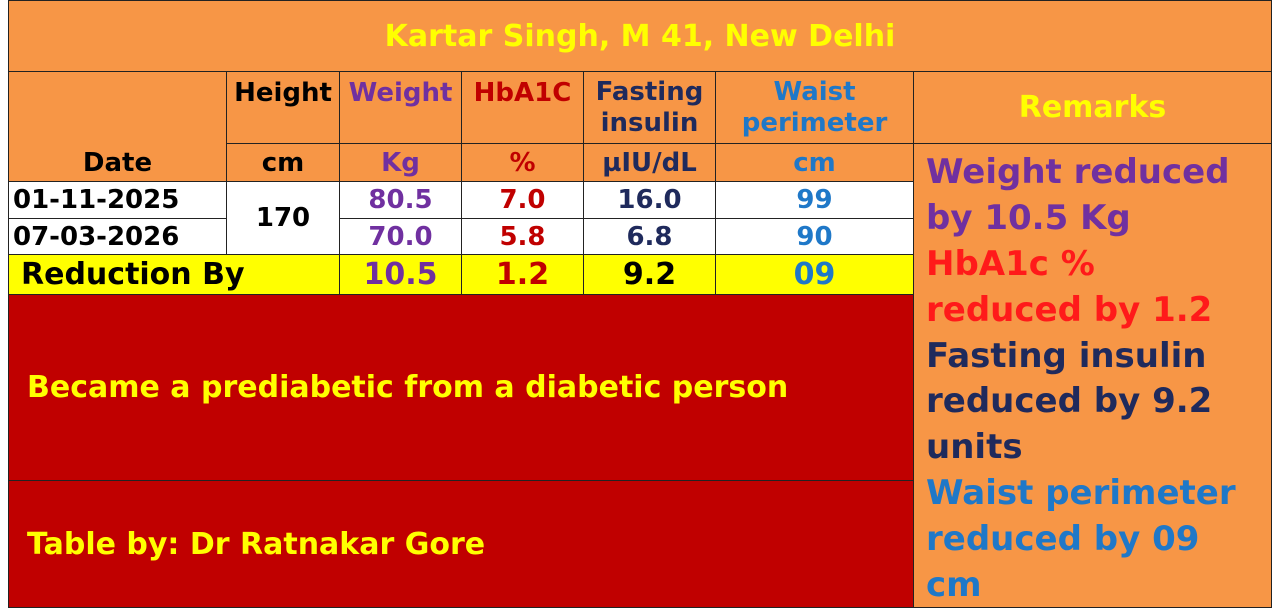 The height and width of the screenshot is (616, 1280). Describe the element at coordinates (814, 200) in the screenshot. I see `row1-waist: 99` at that location.